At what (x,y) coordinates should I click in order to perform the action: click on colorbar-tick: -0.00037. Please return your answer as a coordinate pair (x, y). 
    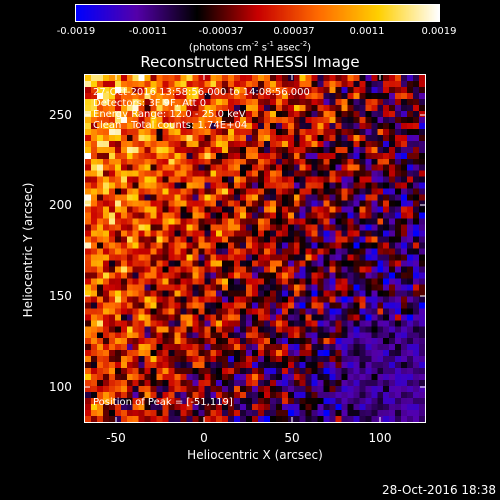
    Looking at the image, I should click on (221, 31).